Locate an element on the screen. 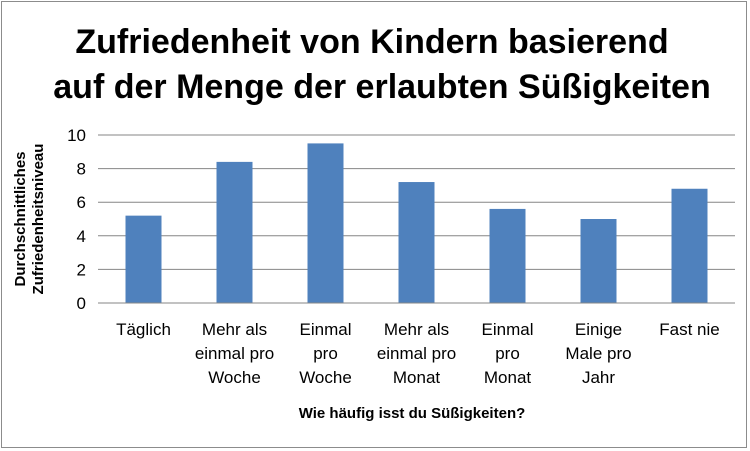 This screenshot has width=750, height=451. x-category-label-line: Fast nie is located at coordinates (689, 329).